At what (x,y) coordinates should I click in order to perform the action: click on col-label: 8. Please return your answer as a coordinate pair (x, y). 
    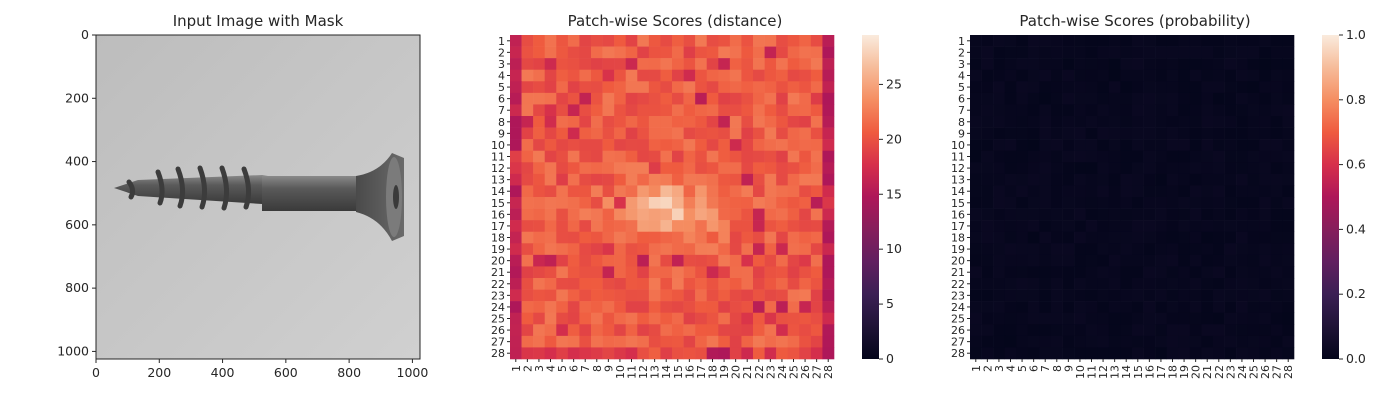
    Looking at the image, I should click on (597, 368).